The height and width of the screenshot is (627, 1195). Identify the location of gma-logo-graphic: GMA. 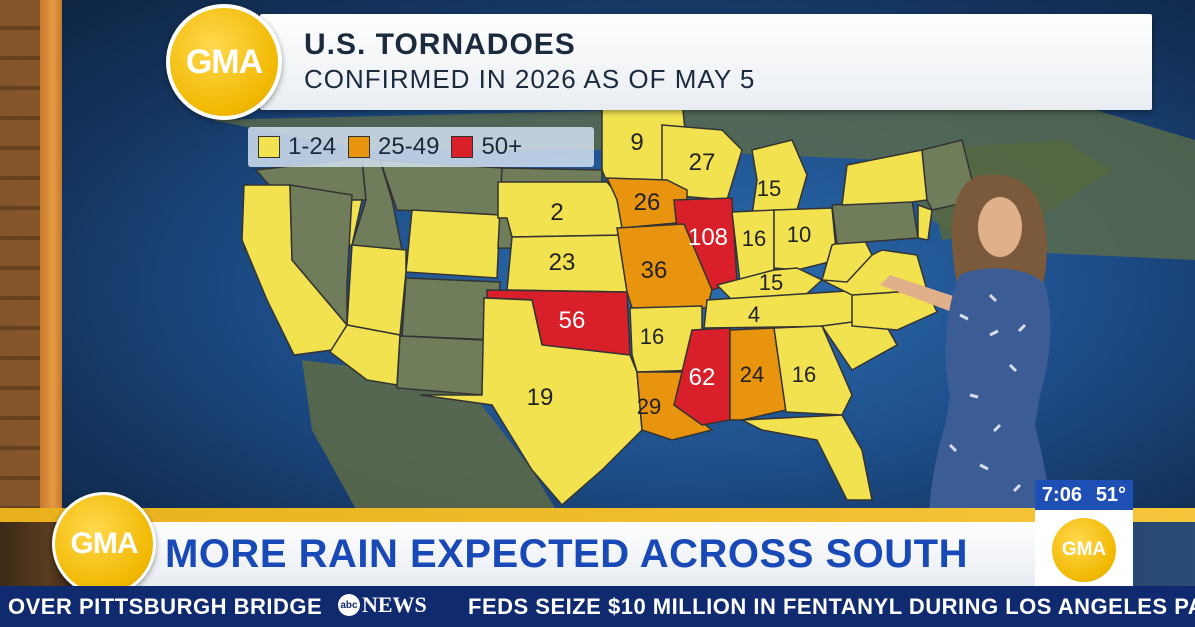
(224, 62).